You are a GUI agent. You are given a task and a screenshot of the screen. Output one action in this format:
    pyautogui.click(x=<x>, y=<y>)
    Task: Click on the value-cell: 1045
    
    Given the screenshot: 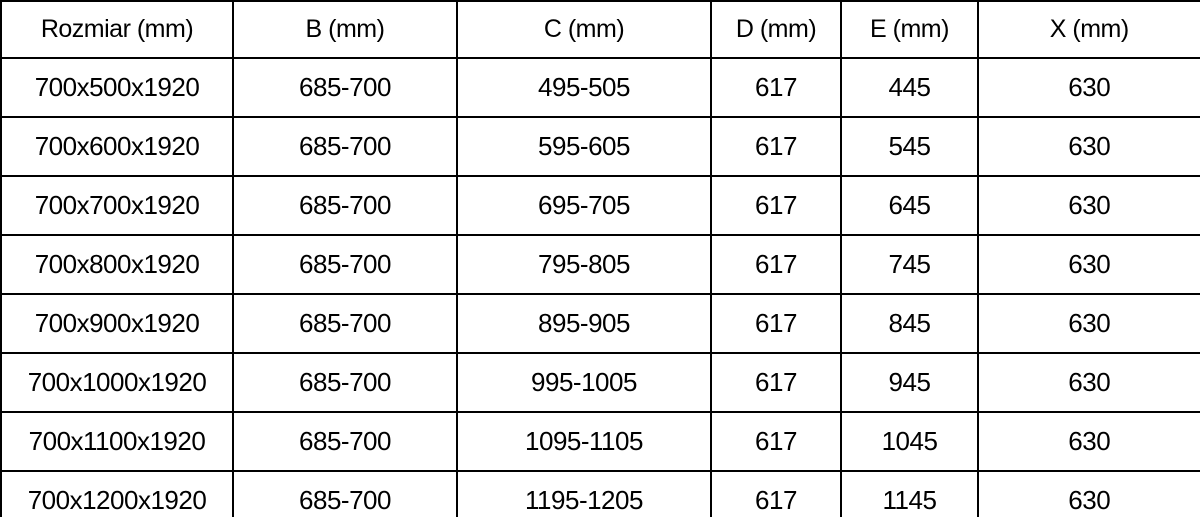 What is the action you would take?
    pyautogui.click(x=909, y=441)
    